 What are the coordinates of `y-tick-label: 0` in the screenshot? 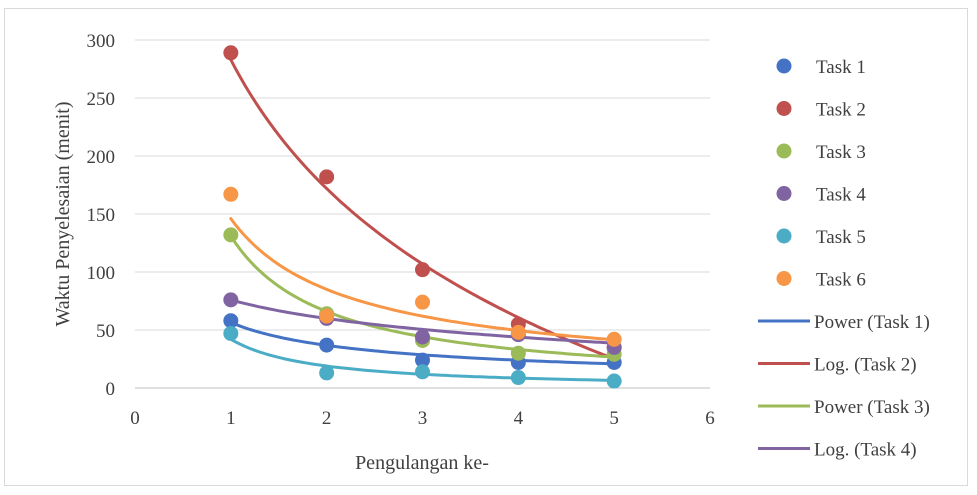 It's located at (111, 389).